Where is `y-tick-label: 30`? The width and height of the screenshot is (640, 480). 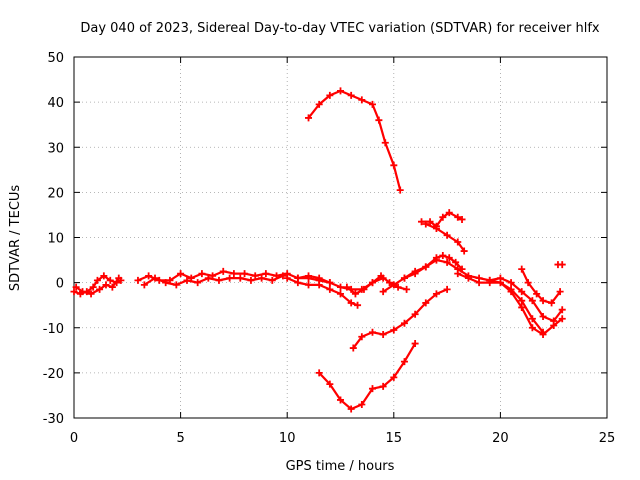
y-tick-label: 30 is located at coordinates (55, 148).